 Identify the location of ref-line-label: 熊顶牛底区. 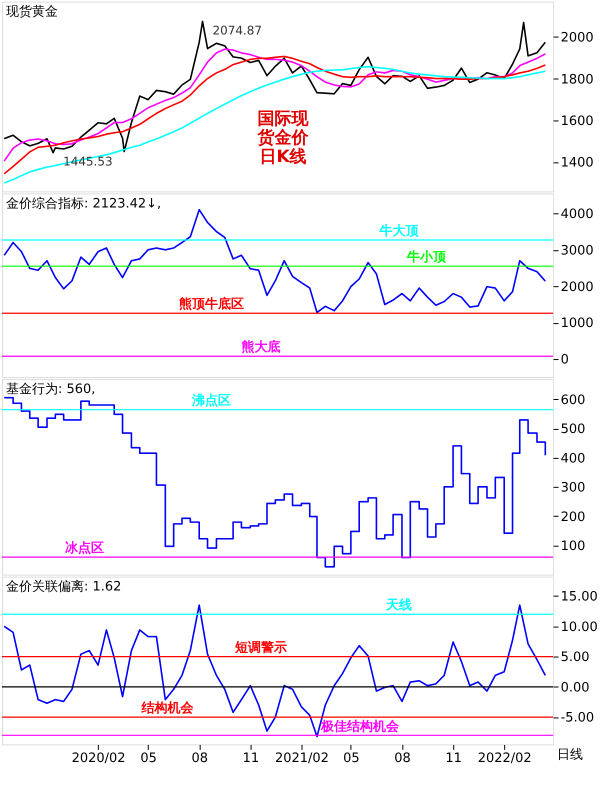
(211, 304).